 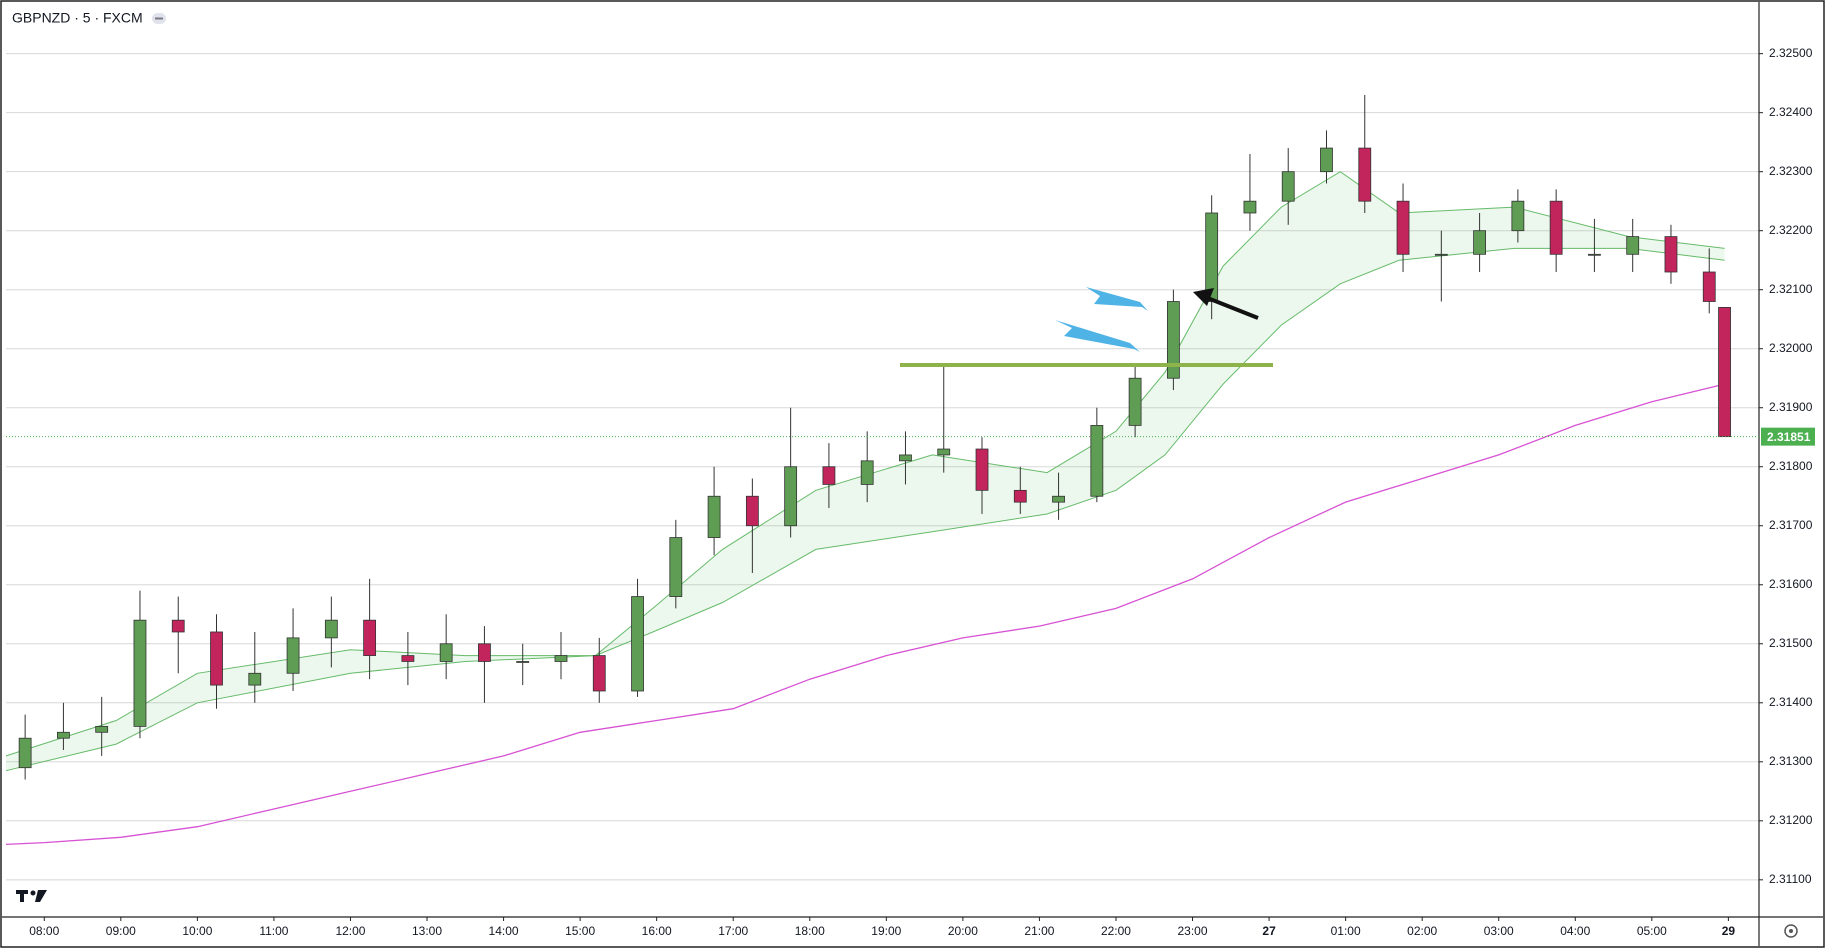 What do you see at coordinates (733, 931) in the screenshot?
I see `x-tick-label: 17:00` at bounding box center [733, 931].